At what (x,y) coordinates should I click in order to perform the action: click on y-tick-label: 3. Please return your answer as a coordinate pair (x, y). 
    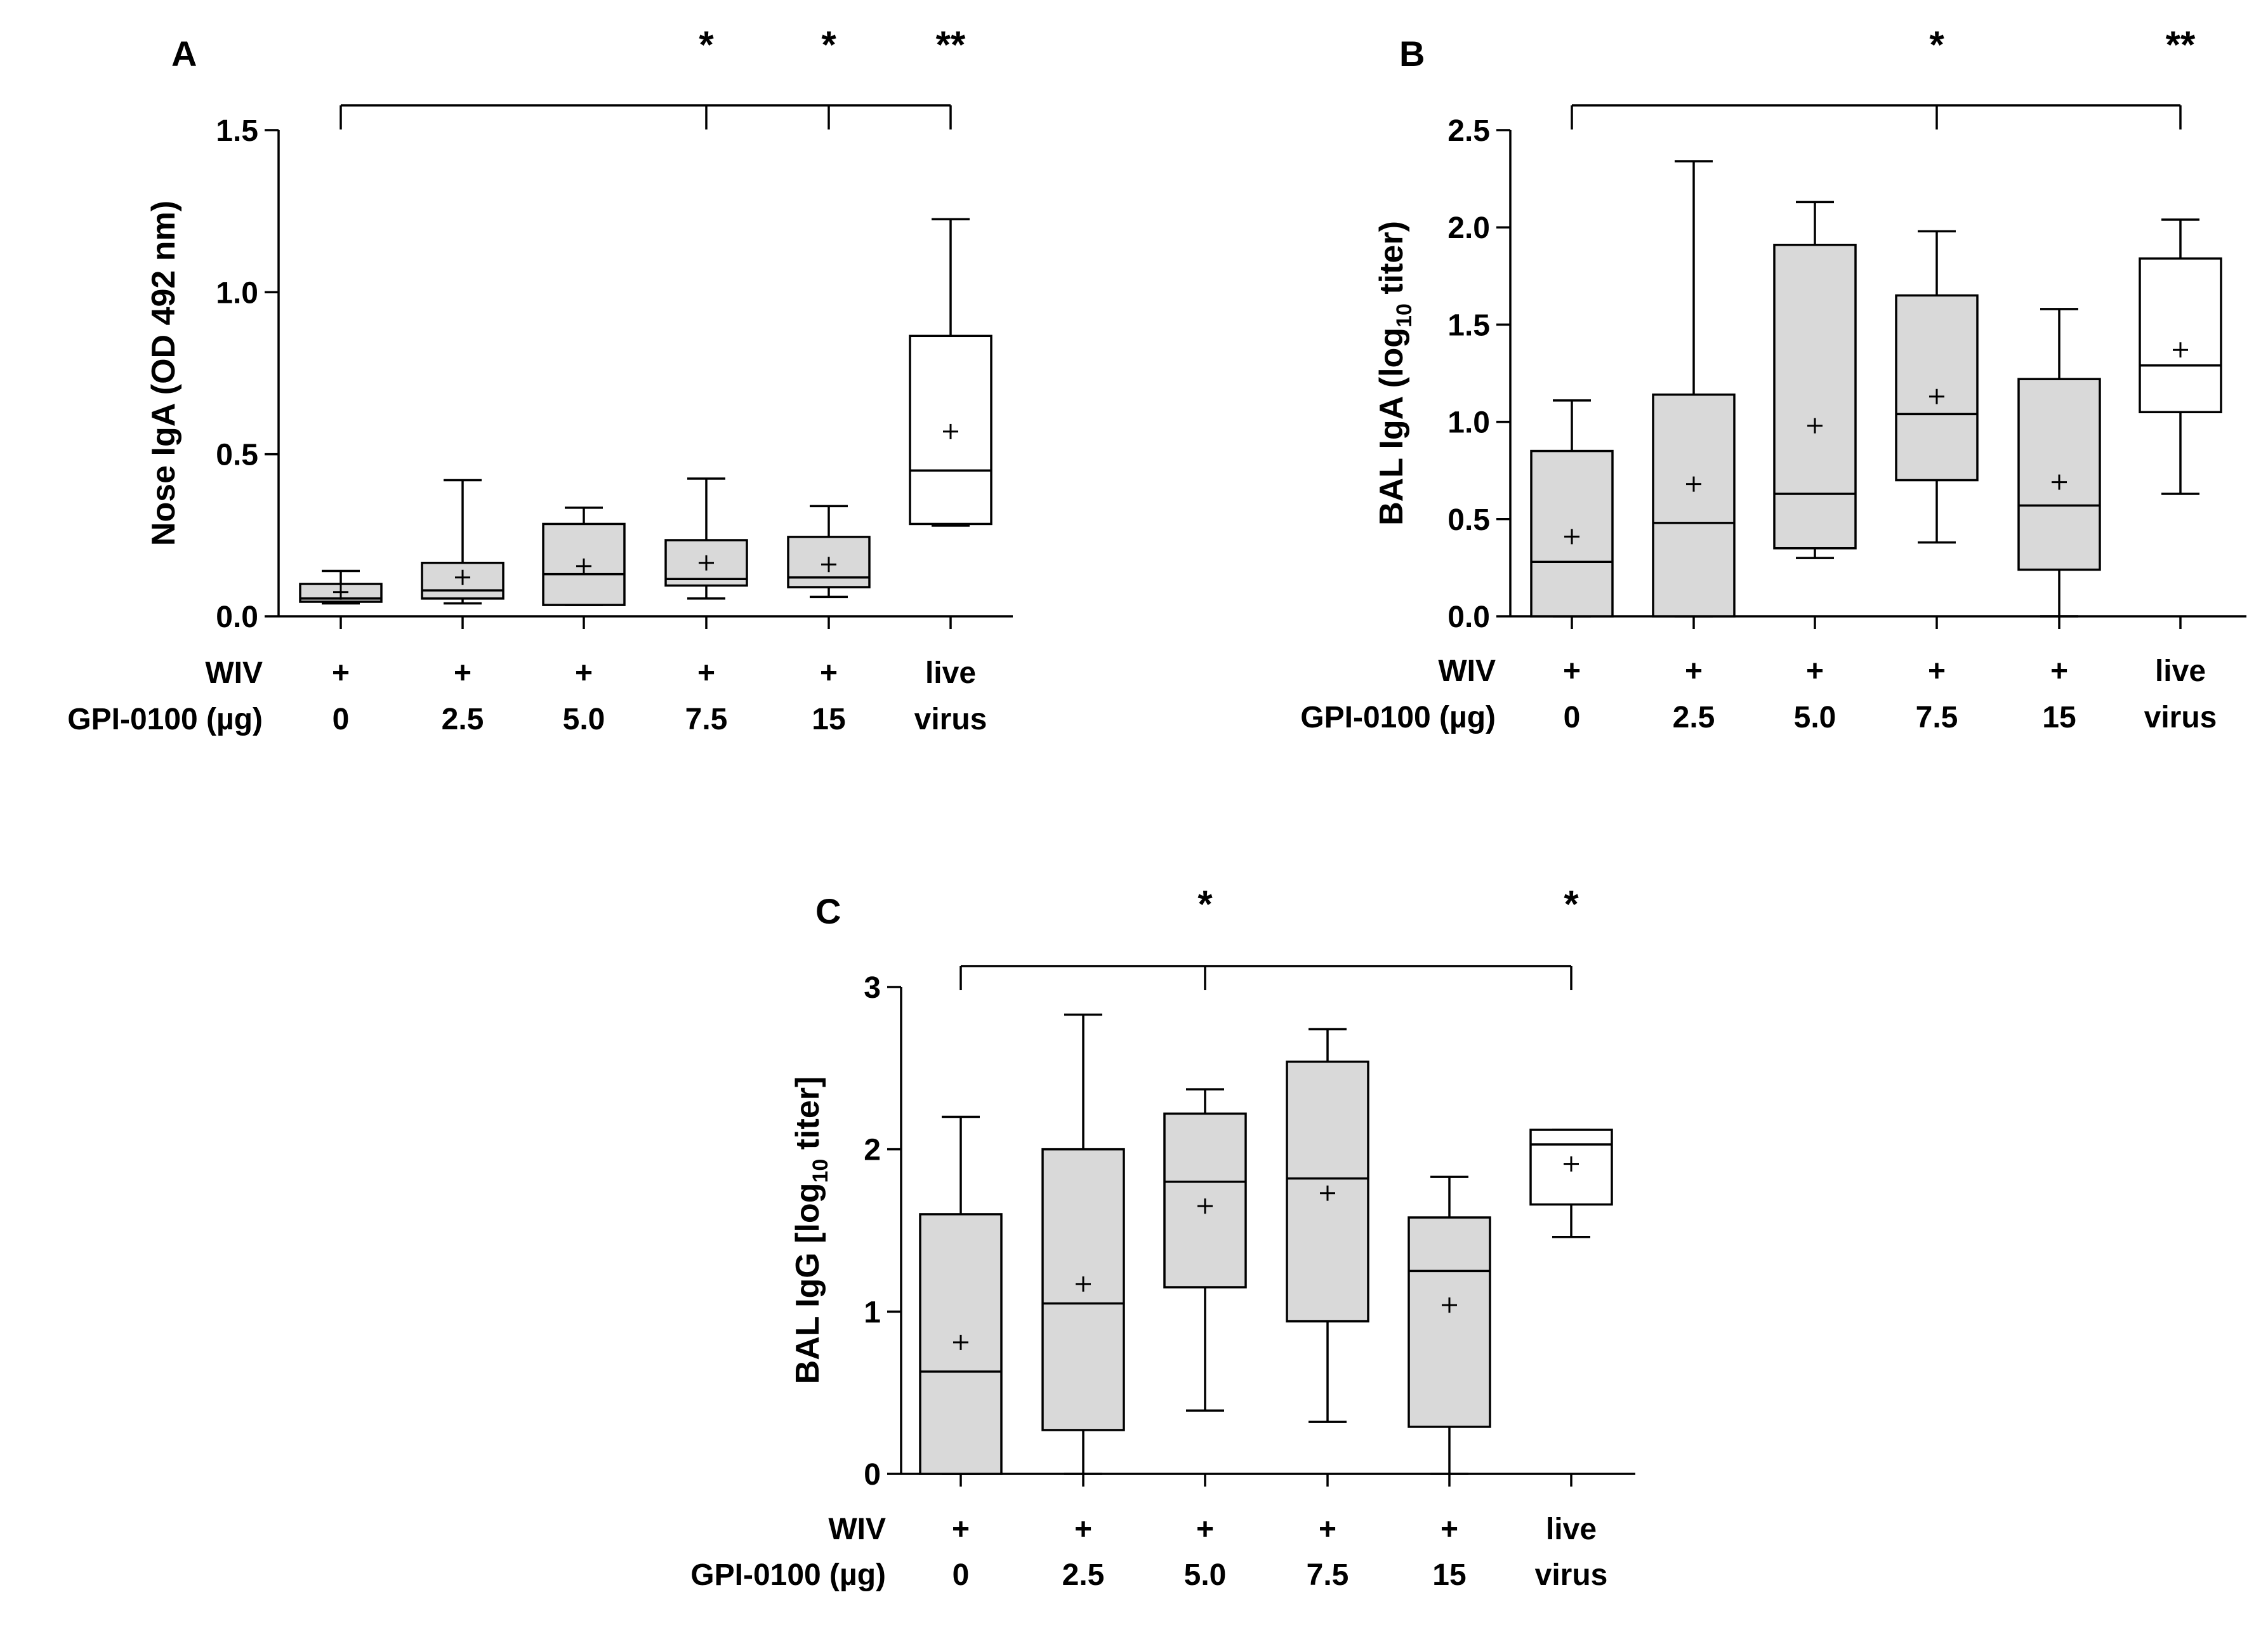
    Looking at the image, I should click on (873, 988).